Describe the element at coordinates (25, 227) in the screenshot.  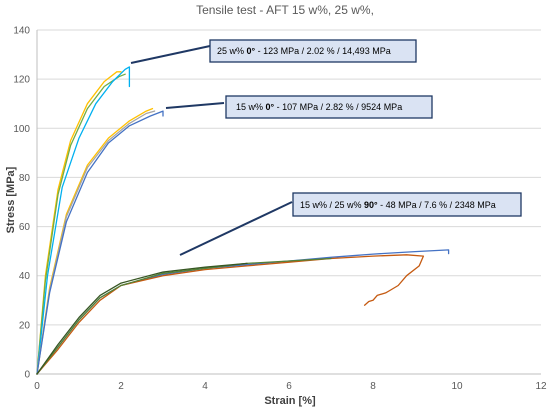
I see `y-tick-label: 60` at that location.